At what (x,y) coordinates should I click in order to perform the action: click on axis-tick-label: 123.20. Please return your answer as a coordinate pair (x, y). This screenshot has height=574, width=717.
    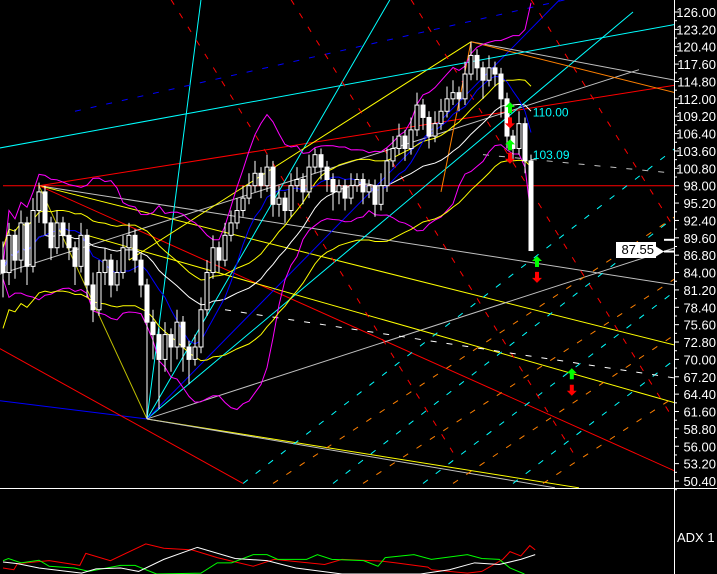
    Looking at the image, I should click on (696, 29).